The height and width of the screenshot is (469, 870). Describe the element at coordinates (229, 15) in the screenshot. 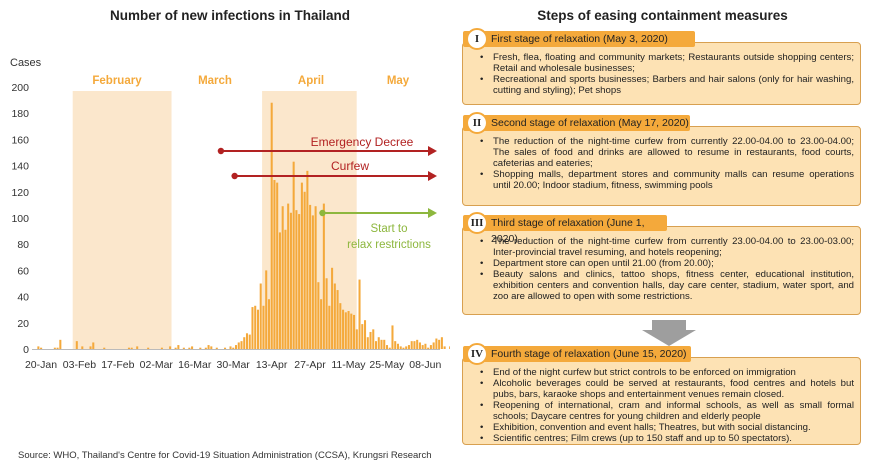

I see `chart-title: Number of new infections in Thailand` at that location.